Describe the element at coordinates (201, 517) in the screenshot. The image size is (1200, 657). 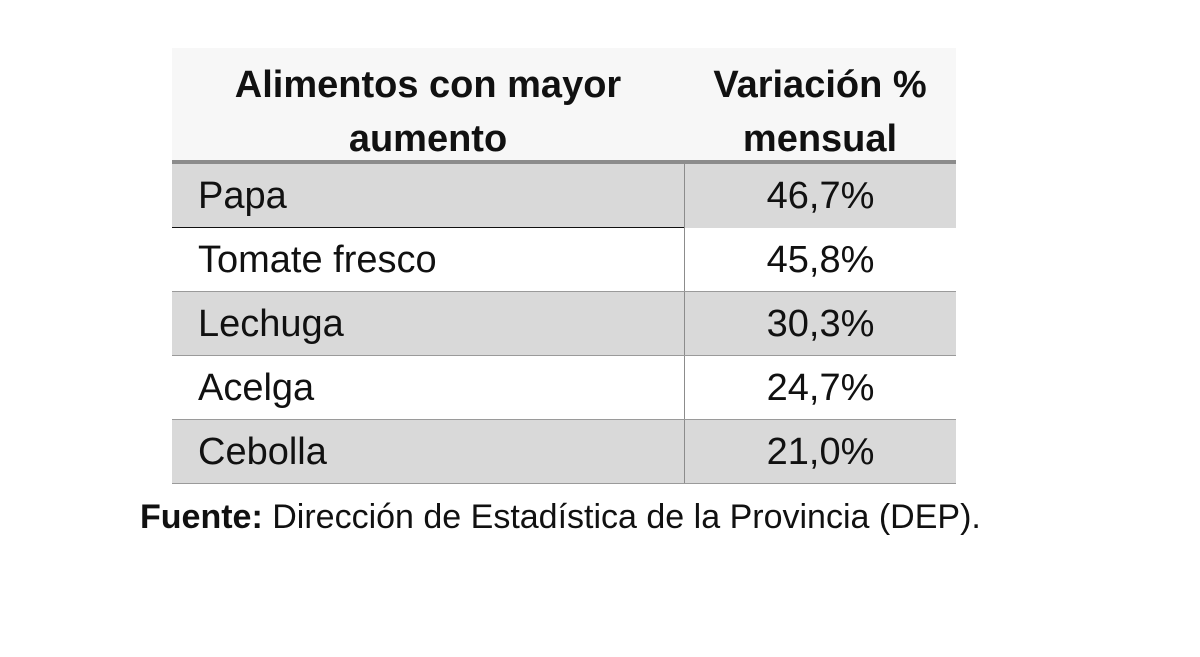
I see `source-label: Fuente:` at that location.